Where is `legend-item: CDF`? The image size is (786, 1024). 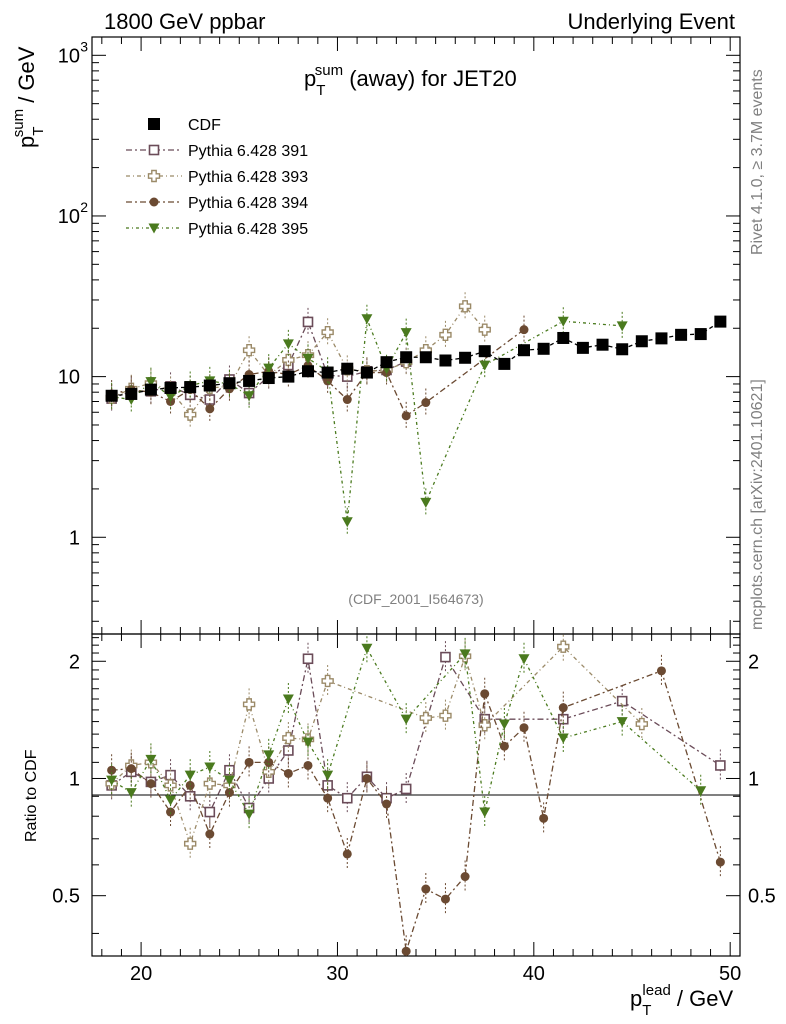
legend-item: CDF is located at coordinates (184, 125).